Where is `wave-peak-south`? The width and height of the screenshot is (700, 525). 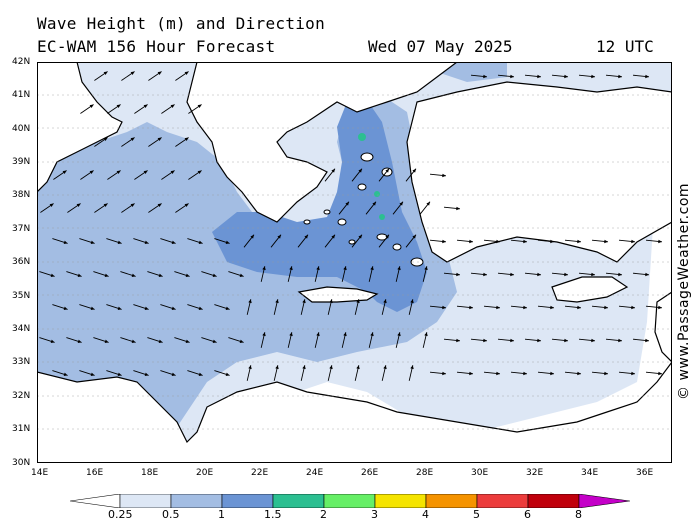 wave-peak-south is located at coordinates (382, 217).